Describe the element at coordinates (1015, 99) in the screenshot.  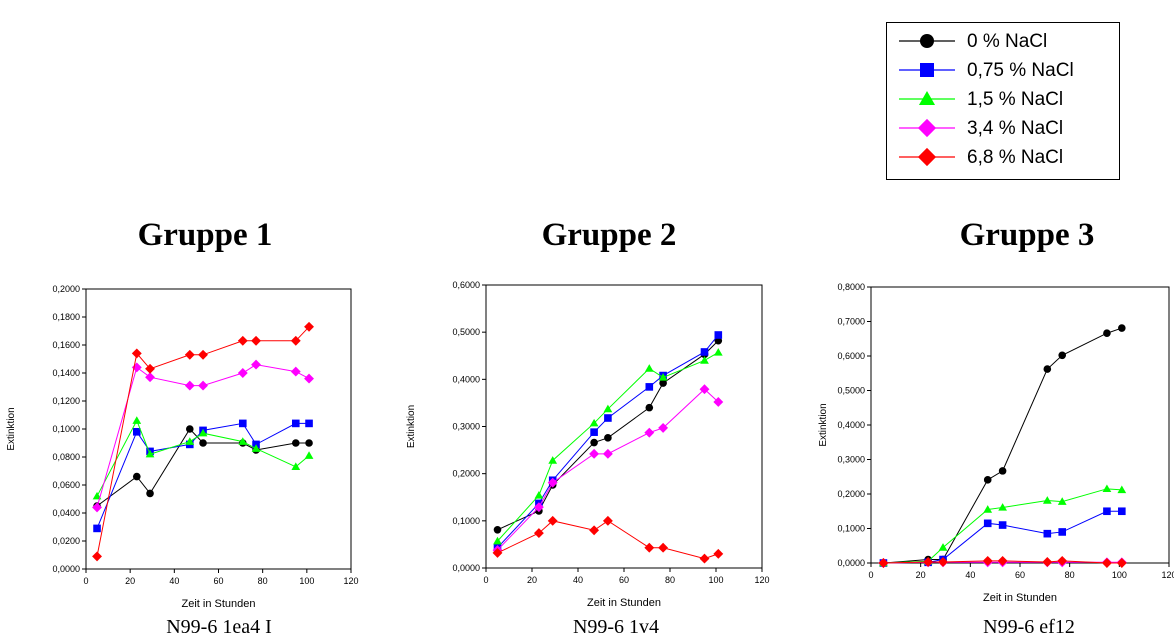
I see `legend-label: 1,5 % NaCl` at that location.